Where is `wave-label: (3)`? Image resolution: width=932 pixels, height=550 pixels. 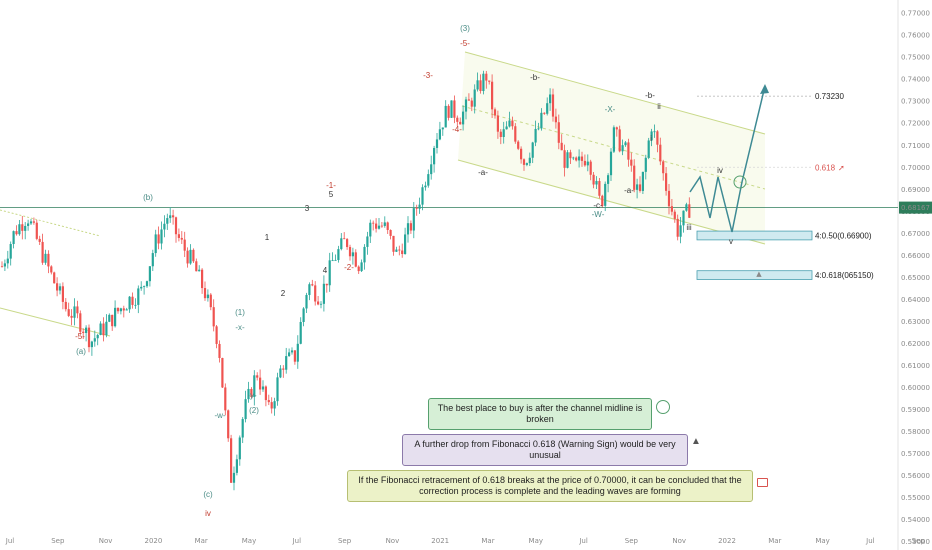
wave-label: (3) is located at coordinates (465, 28).